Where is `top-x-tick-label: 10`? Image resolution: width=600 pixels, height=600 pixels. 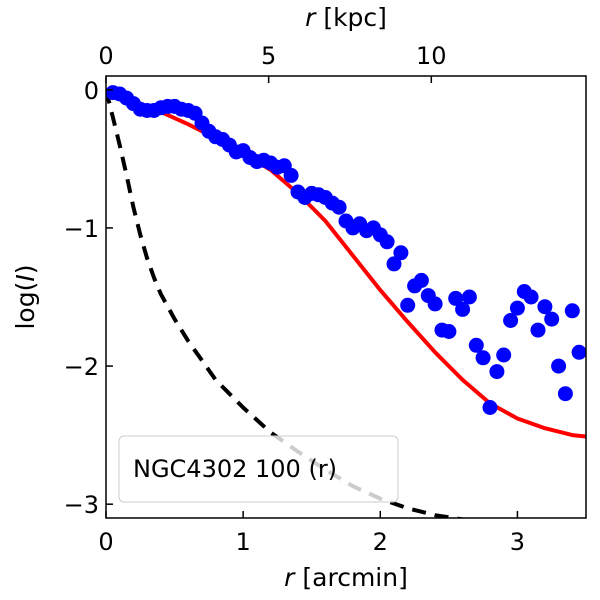
top-x-tick-label: 10 is located at coordinates (431, 56).